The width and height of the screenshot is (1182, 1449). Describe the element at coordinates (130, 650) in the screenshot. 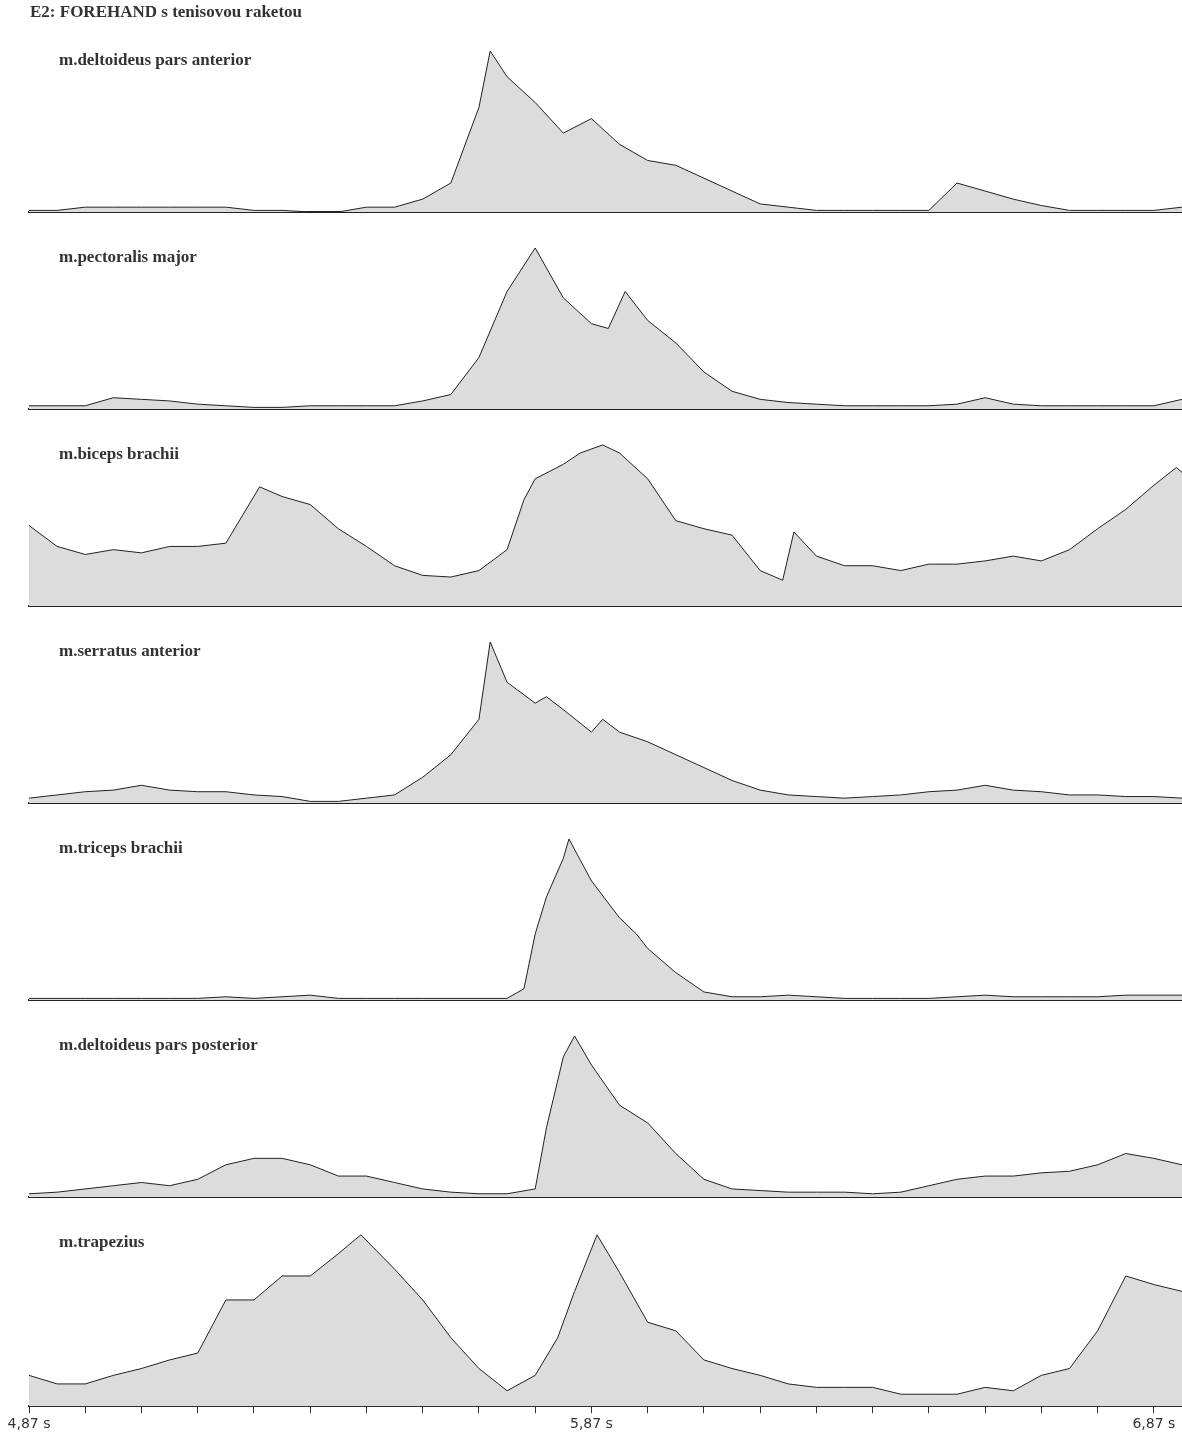

I see `text: m.serratus anterior` at that location.